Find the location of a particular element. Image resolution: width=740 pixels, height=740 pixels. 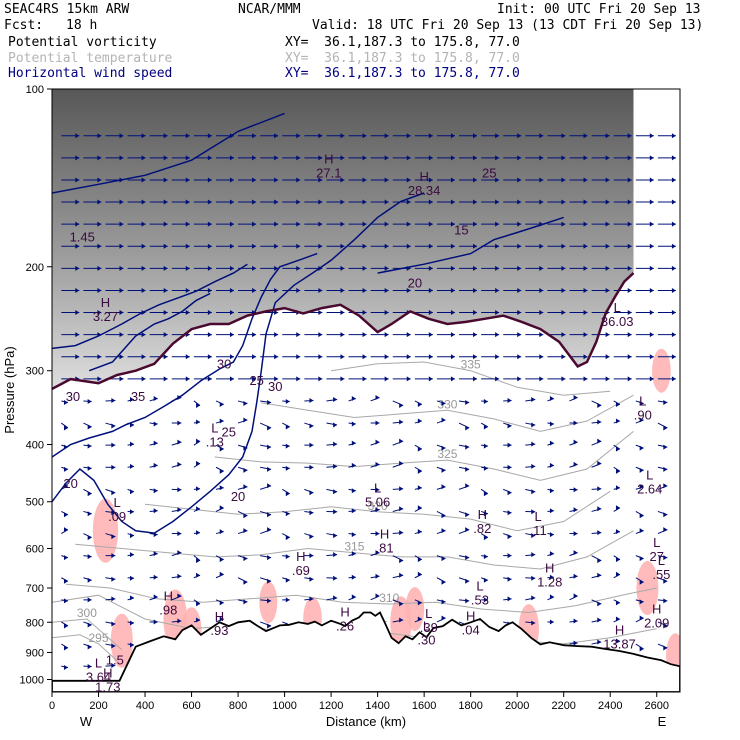

extremum-value: 30 is located at coordinates (73, 396).